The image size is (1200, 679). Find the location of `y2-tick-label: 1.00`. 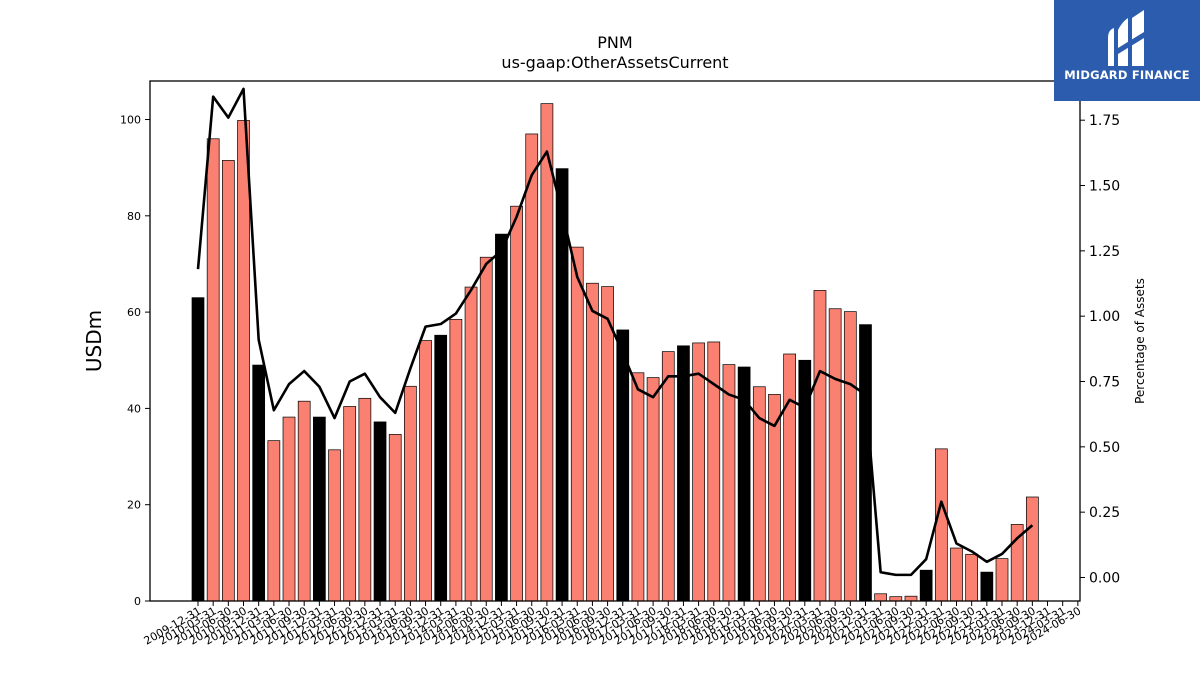

y2-tick-label: 1.00 is located at coordinates (1104, 317).